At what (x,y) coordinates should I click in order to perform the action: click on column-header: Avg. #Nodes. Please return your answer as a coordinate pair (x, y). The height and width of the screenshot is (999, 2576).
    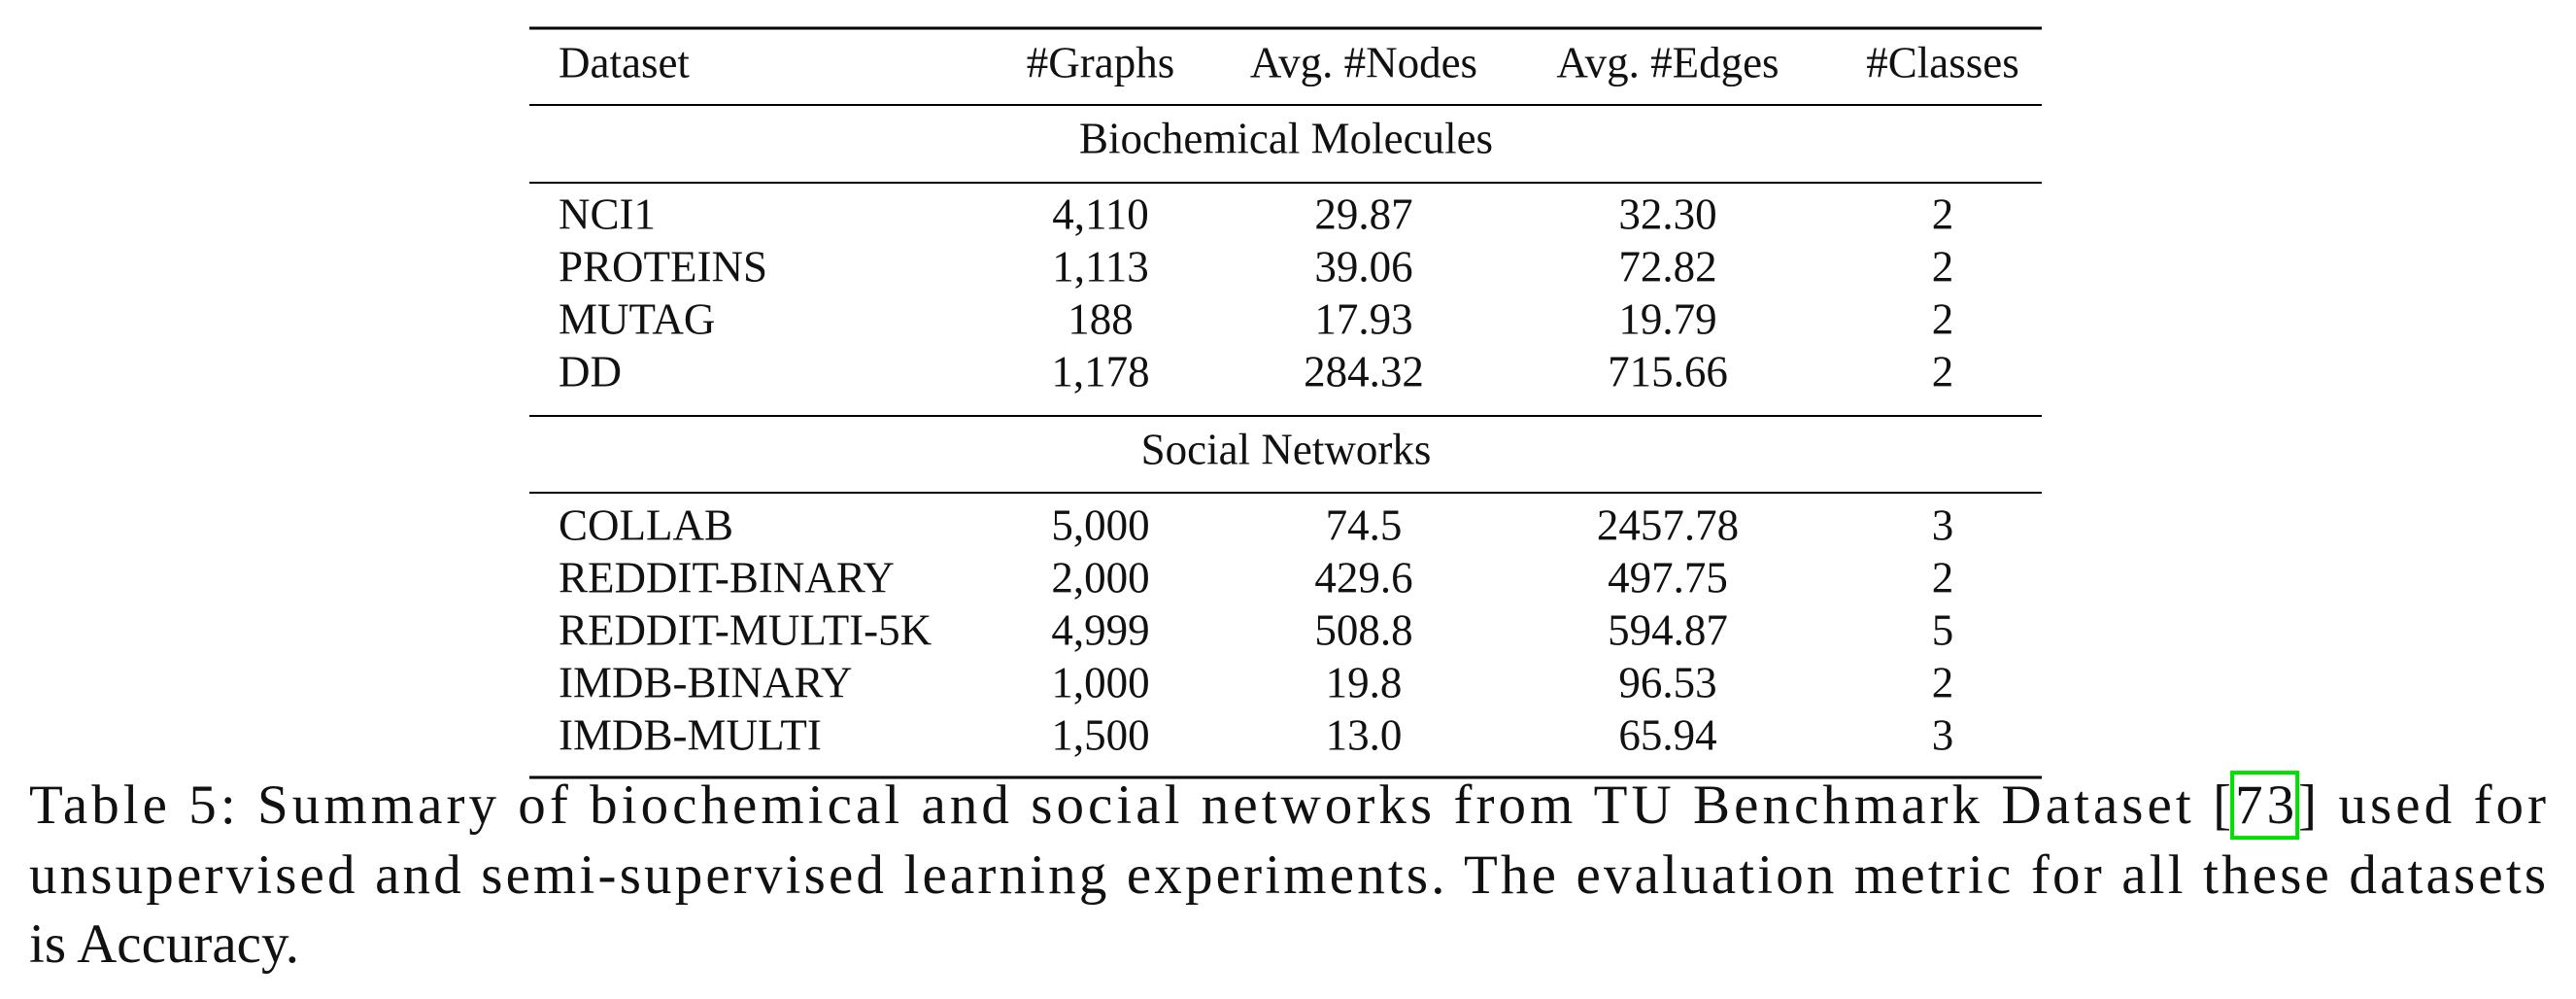
    Looking at the image, I should click on (1363, 62).